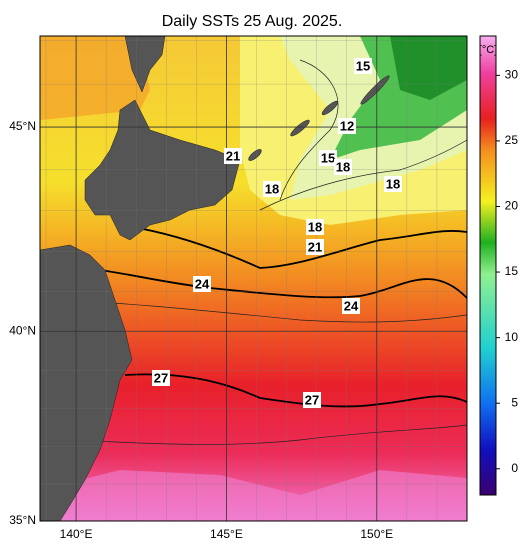  What do you see at coordinates (488, 265) in the screenshot?
I see `colorbar` at bounding box center [488, 265].